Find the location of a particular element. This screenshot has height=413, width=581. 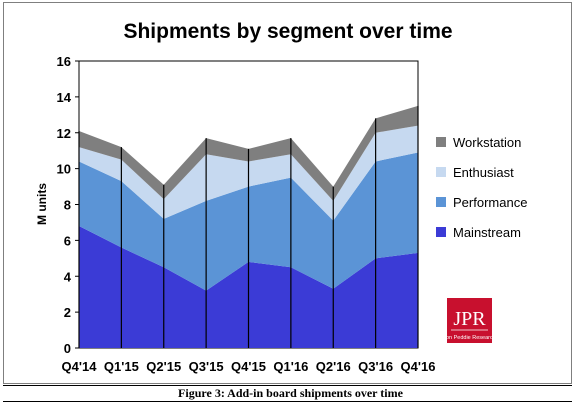

x-tick-label: Q2'15 is located at coordinates (163, 366).